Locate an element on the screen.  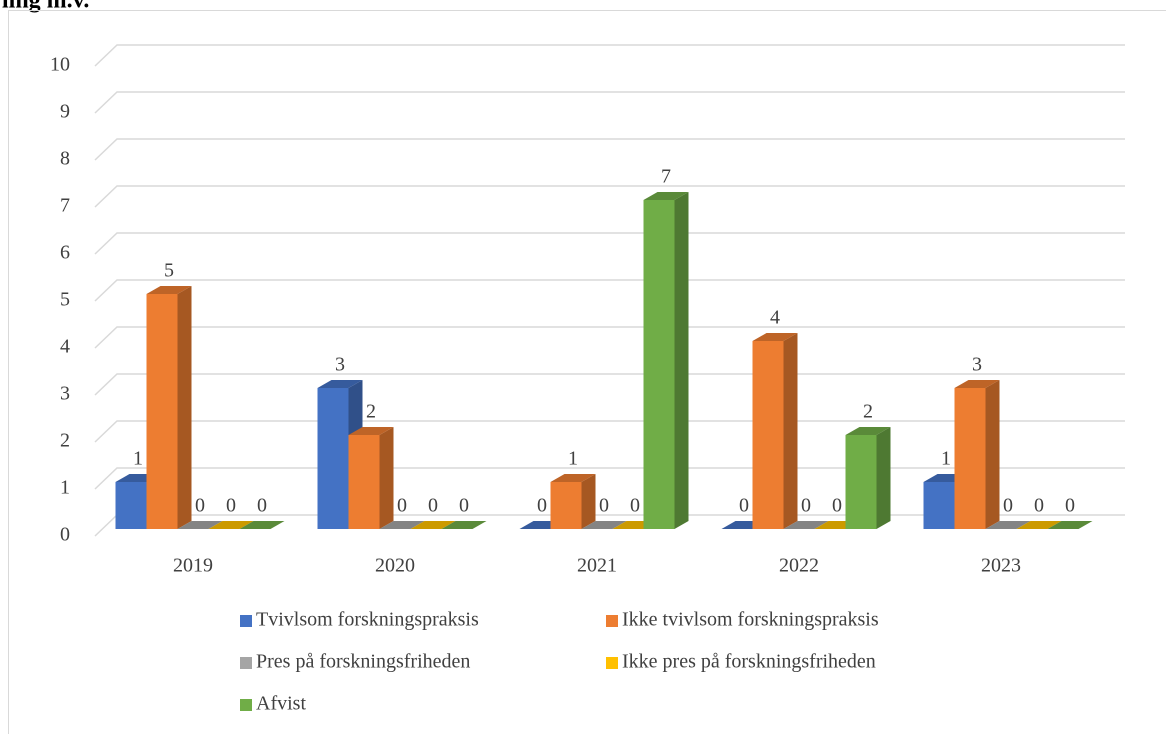
legend-label: Ikke pres på forskningsfriheden is located at coordinates (749, 662).